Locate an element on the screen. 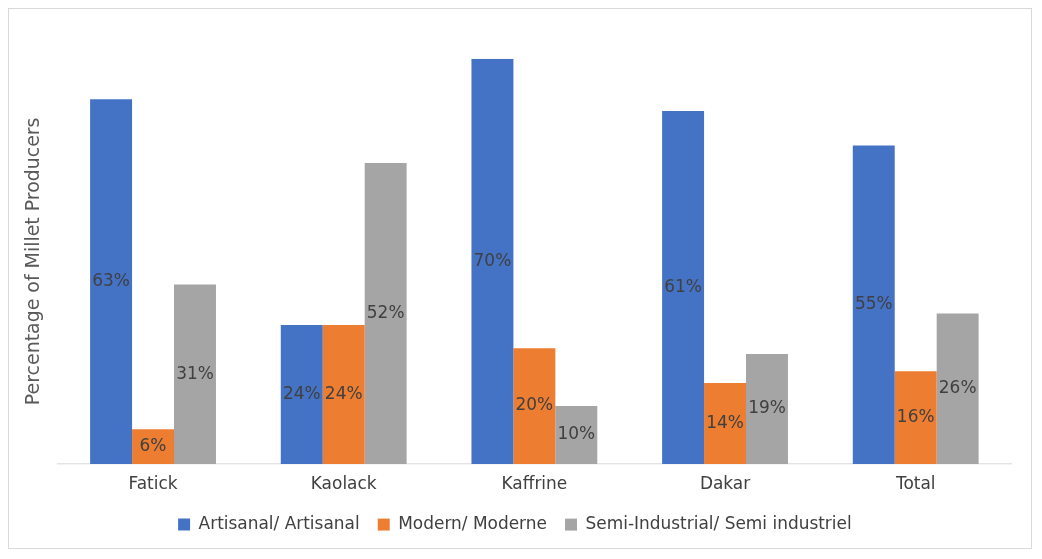  data-label: 61% is located at coordinates (683, 285).